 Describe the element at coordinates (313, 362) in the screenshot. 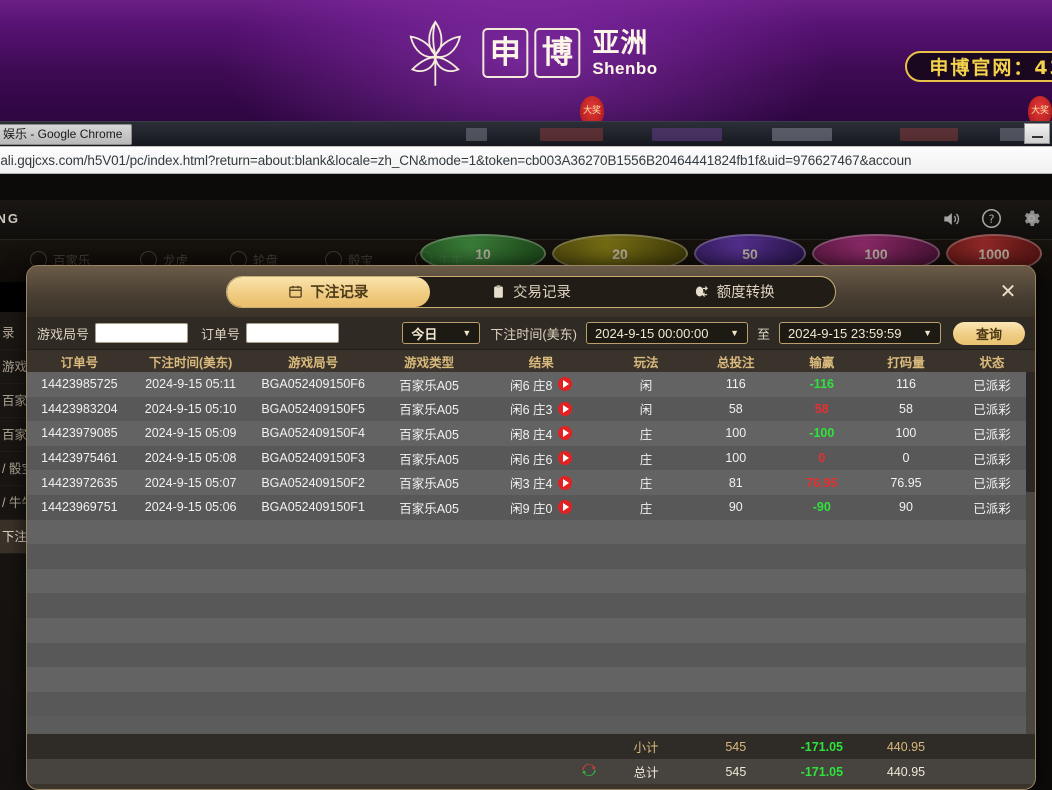

I see `col-header-round-no: 游戏局号` at that location.